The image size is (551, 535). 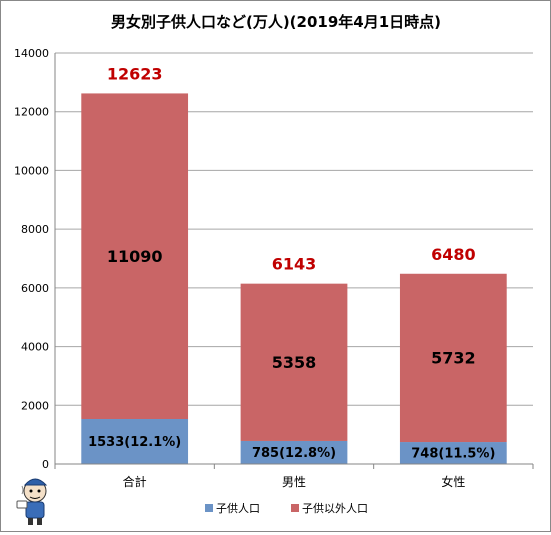 I want to click on x-tick-label: 男性, so click(x=294, y=482).